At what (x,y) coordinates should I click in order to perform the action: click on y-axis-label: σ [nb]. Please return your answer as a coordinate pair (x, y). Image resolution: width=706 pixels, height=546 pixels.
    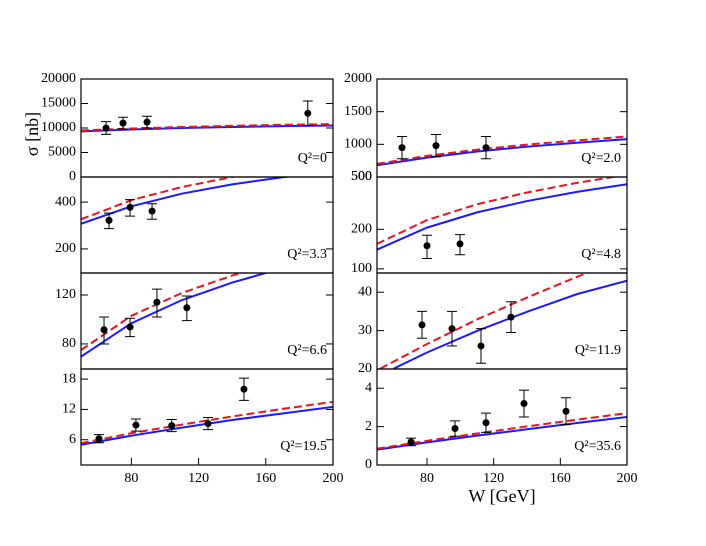
    Looking at the image, I should click on (32, 134).